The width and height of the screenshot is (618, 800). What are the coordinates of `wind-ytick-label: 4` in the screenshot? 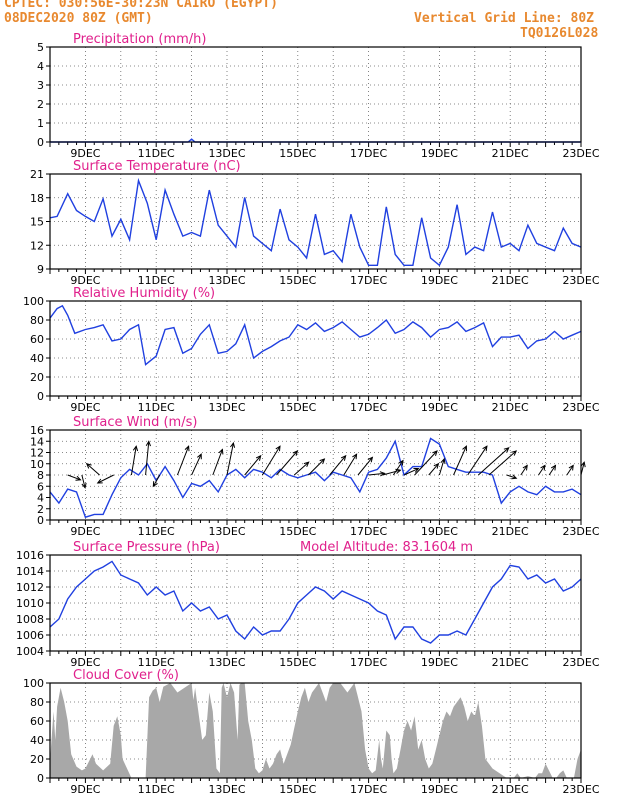 It's located at (40, 498).